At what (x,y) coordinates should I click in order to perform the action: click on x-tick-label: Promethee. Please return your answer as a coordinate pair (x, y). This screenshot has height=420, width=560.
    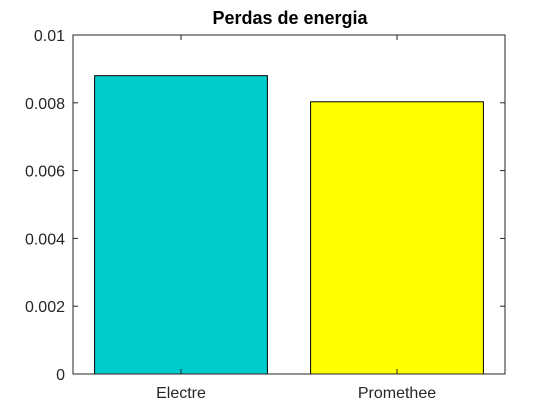
    Looking at the image, I should click on (397, 393).